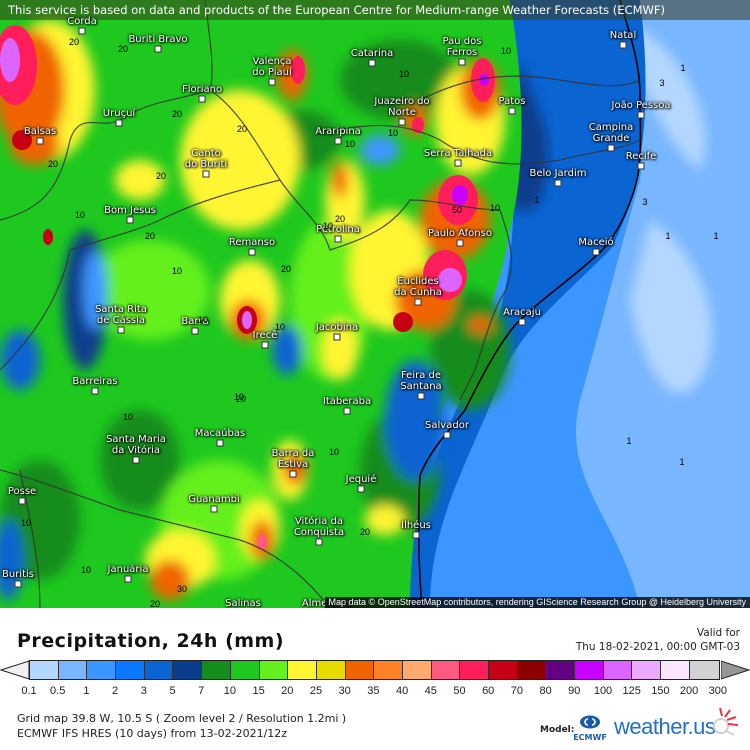 The height and width of the screenshot is (750, 750). I want to click on city-label: Barra, so click(195, 321).